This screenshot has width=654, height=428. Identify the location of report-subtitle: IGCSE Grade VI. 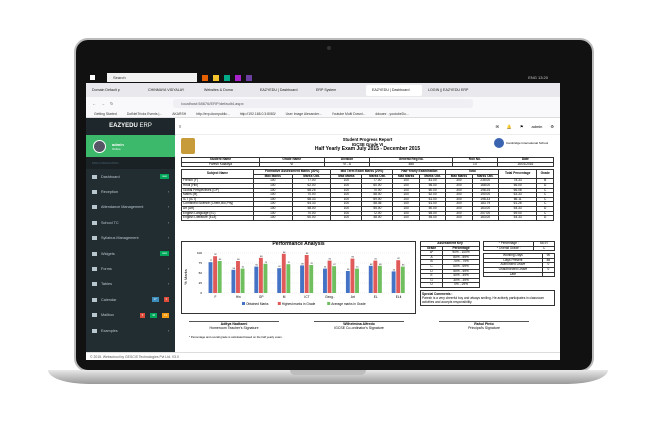
(367, 144).